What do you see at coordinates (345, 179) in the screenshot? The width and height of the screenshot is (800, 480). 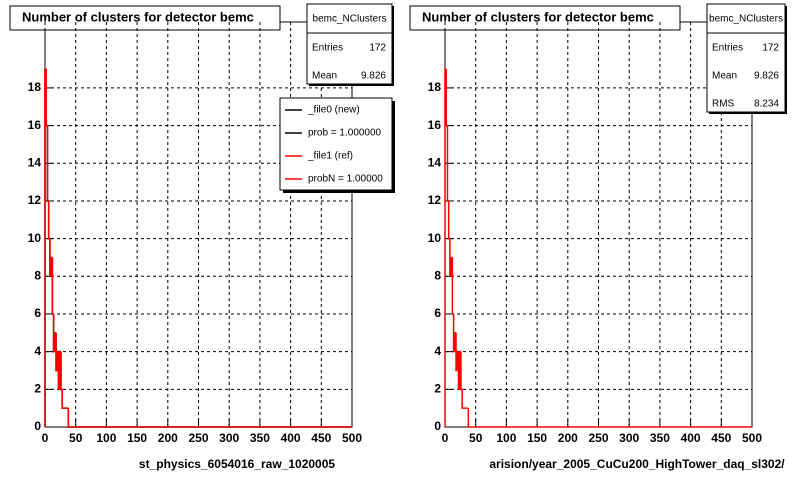 I see `legend-label: probN = 1.00000` at bounding box center [345, 179].